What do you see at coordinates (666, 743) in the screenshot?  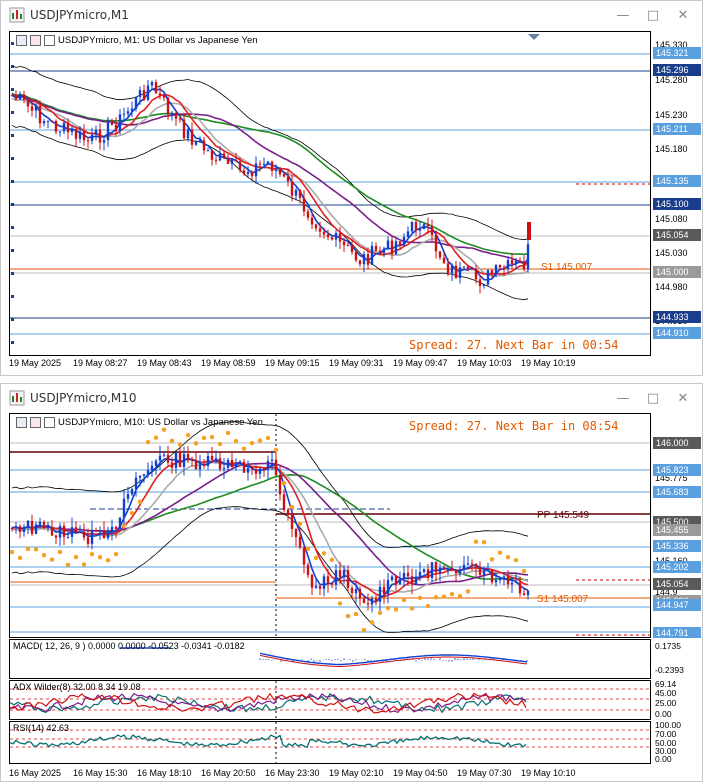 I see `rsi-tick: 50.00` at bounding box center [666, 743].